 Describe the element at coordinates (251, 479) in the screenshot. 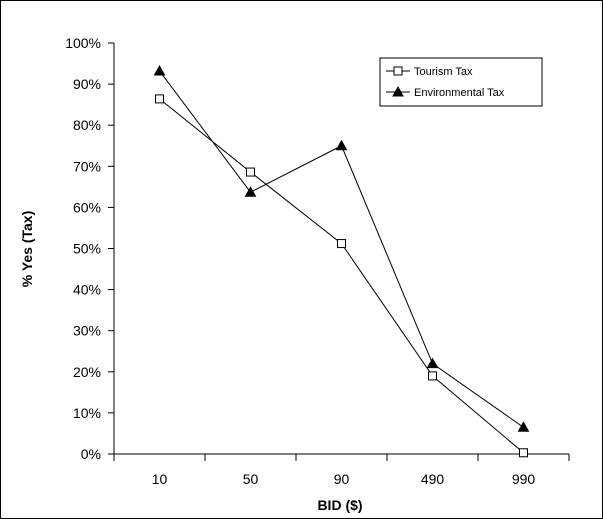

I see `x-tick-label: 50` at that location.